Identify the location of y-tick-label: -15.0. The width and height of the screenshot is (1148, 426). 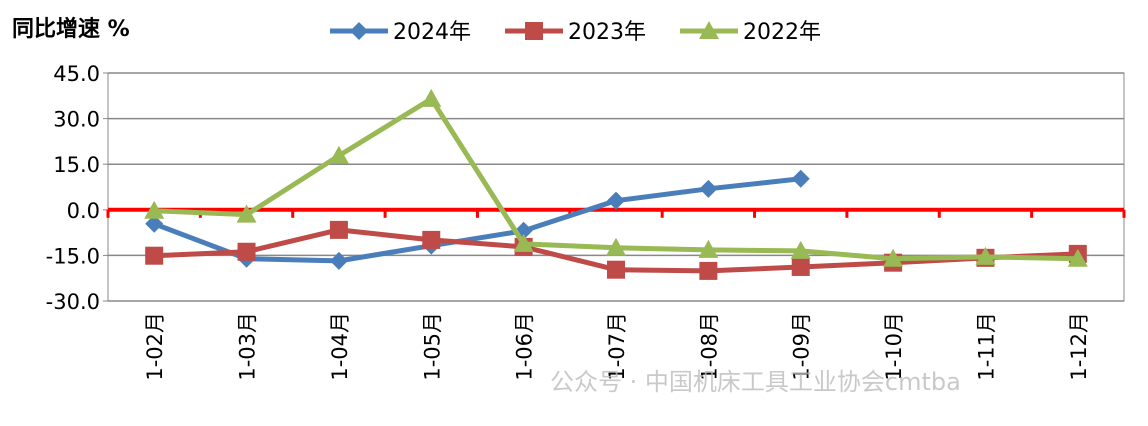
(73, 256).